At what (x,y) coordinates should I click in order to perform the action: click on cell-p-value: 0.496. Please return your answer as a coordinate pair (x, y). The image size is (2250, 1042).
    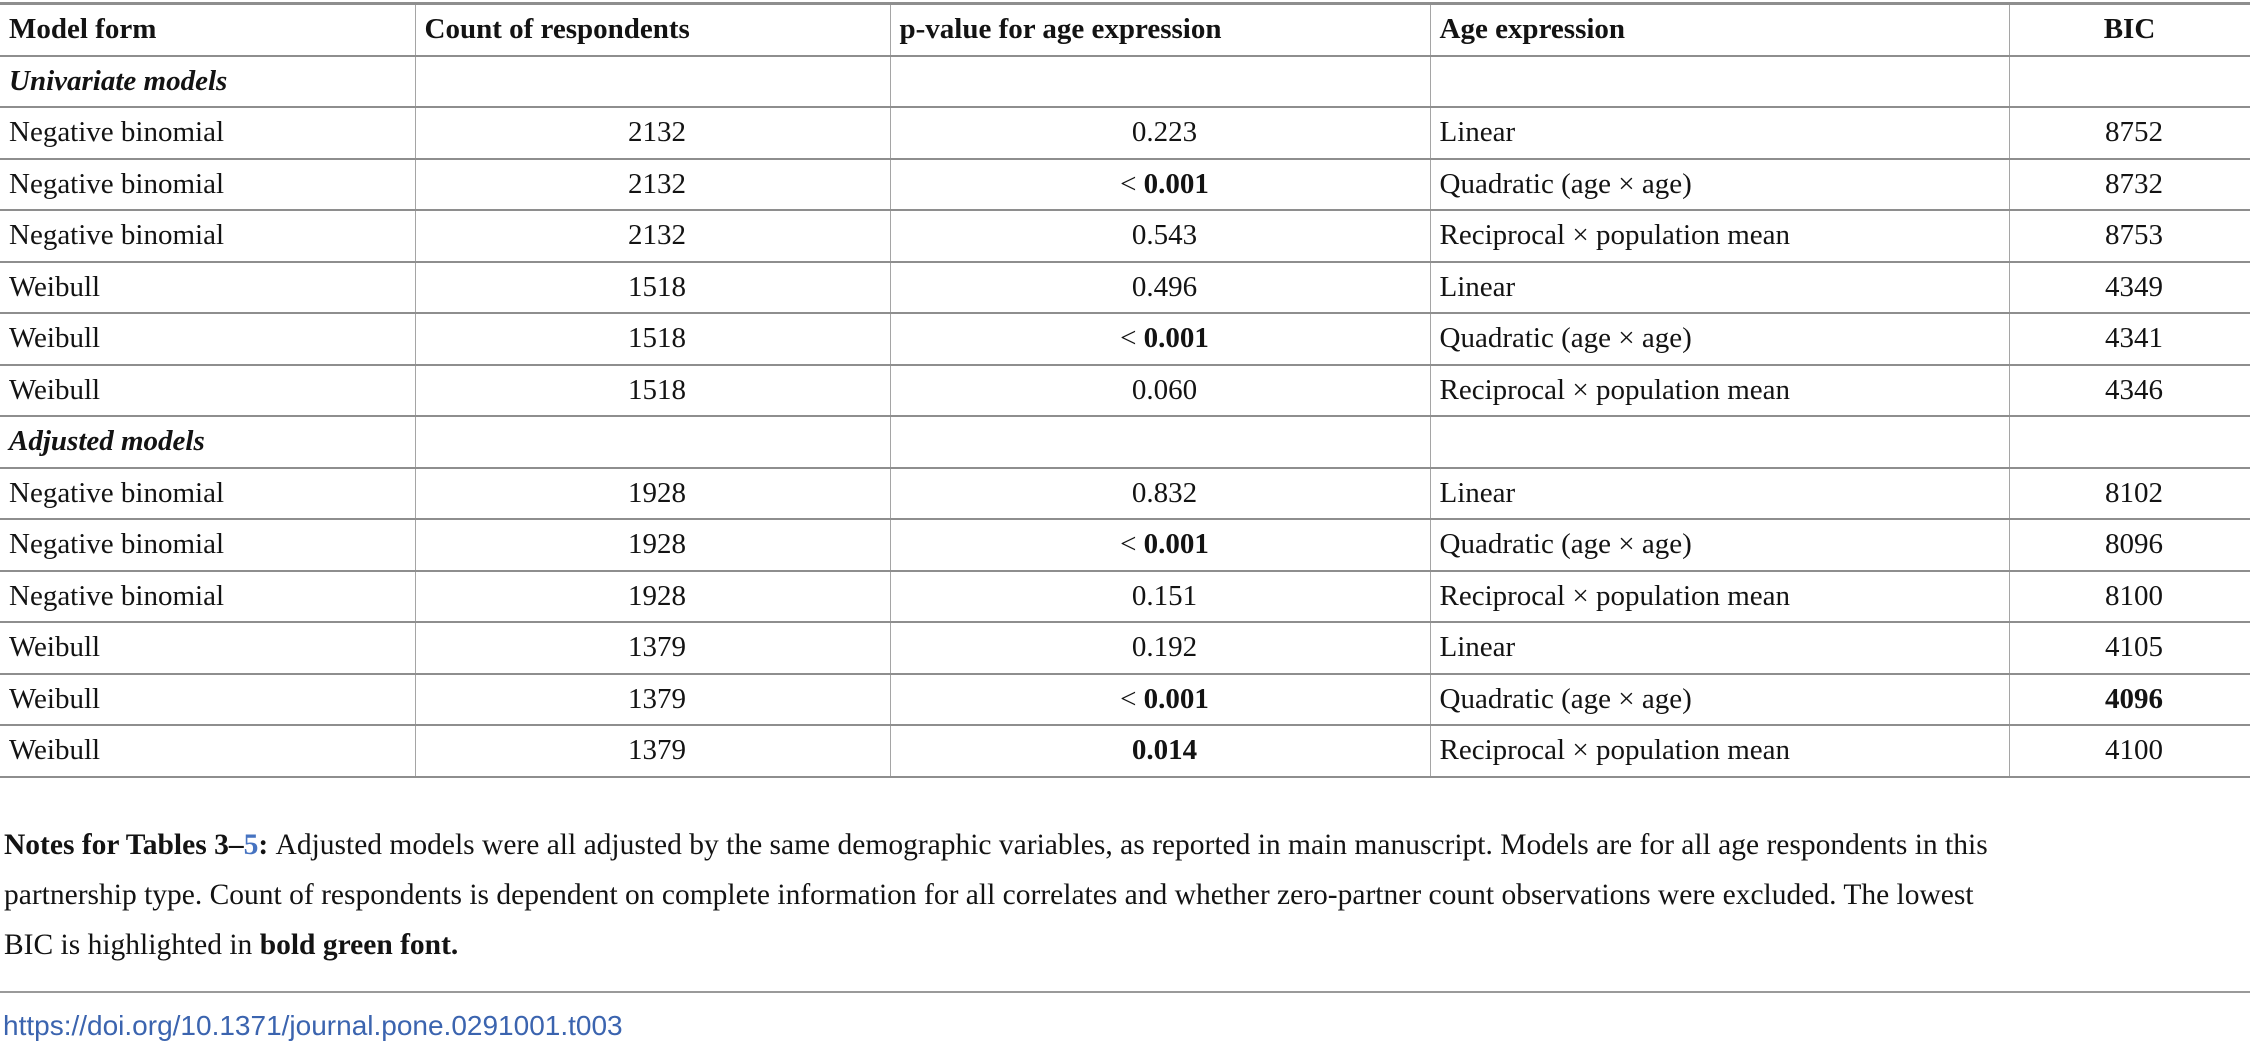
    Looking at the image, I should click on (1160, 287).